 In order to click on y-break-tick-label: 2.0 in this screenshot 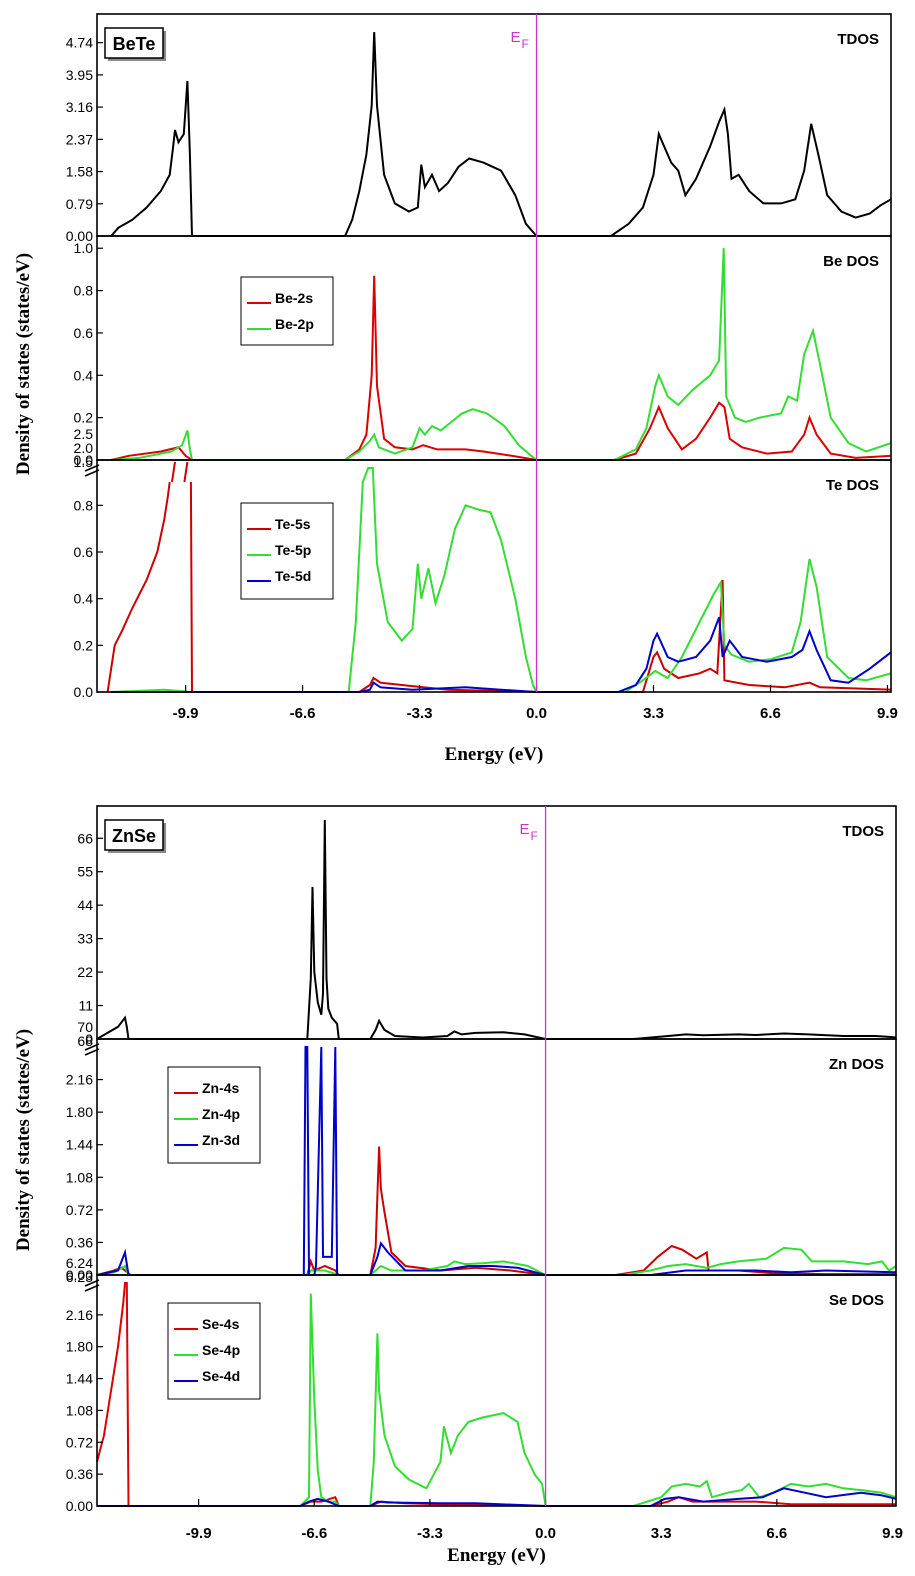, I will do `click(84, 448)`.